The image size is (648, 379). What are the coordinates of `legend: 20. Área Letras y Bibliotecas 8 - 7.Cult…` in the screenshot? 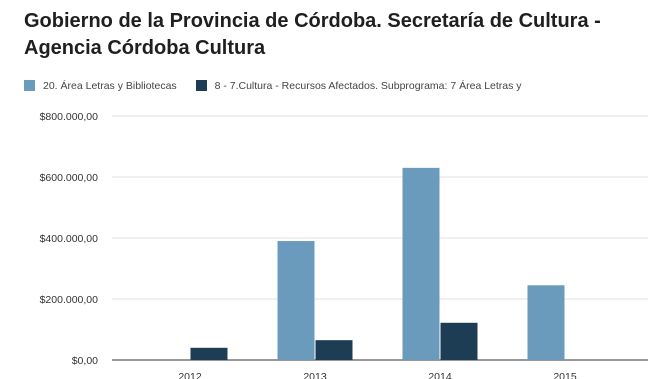 It's located at (336, 88).